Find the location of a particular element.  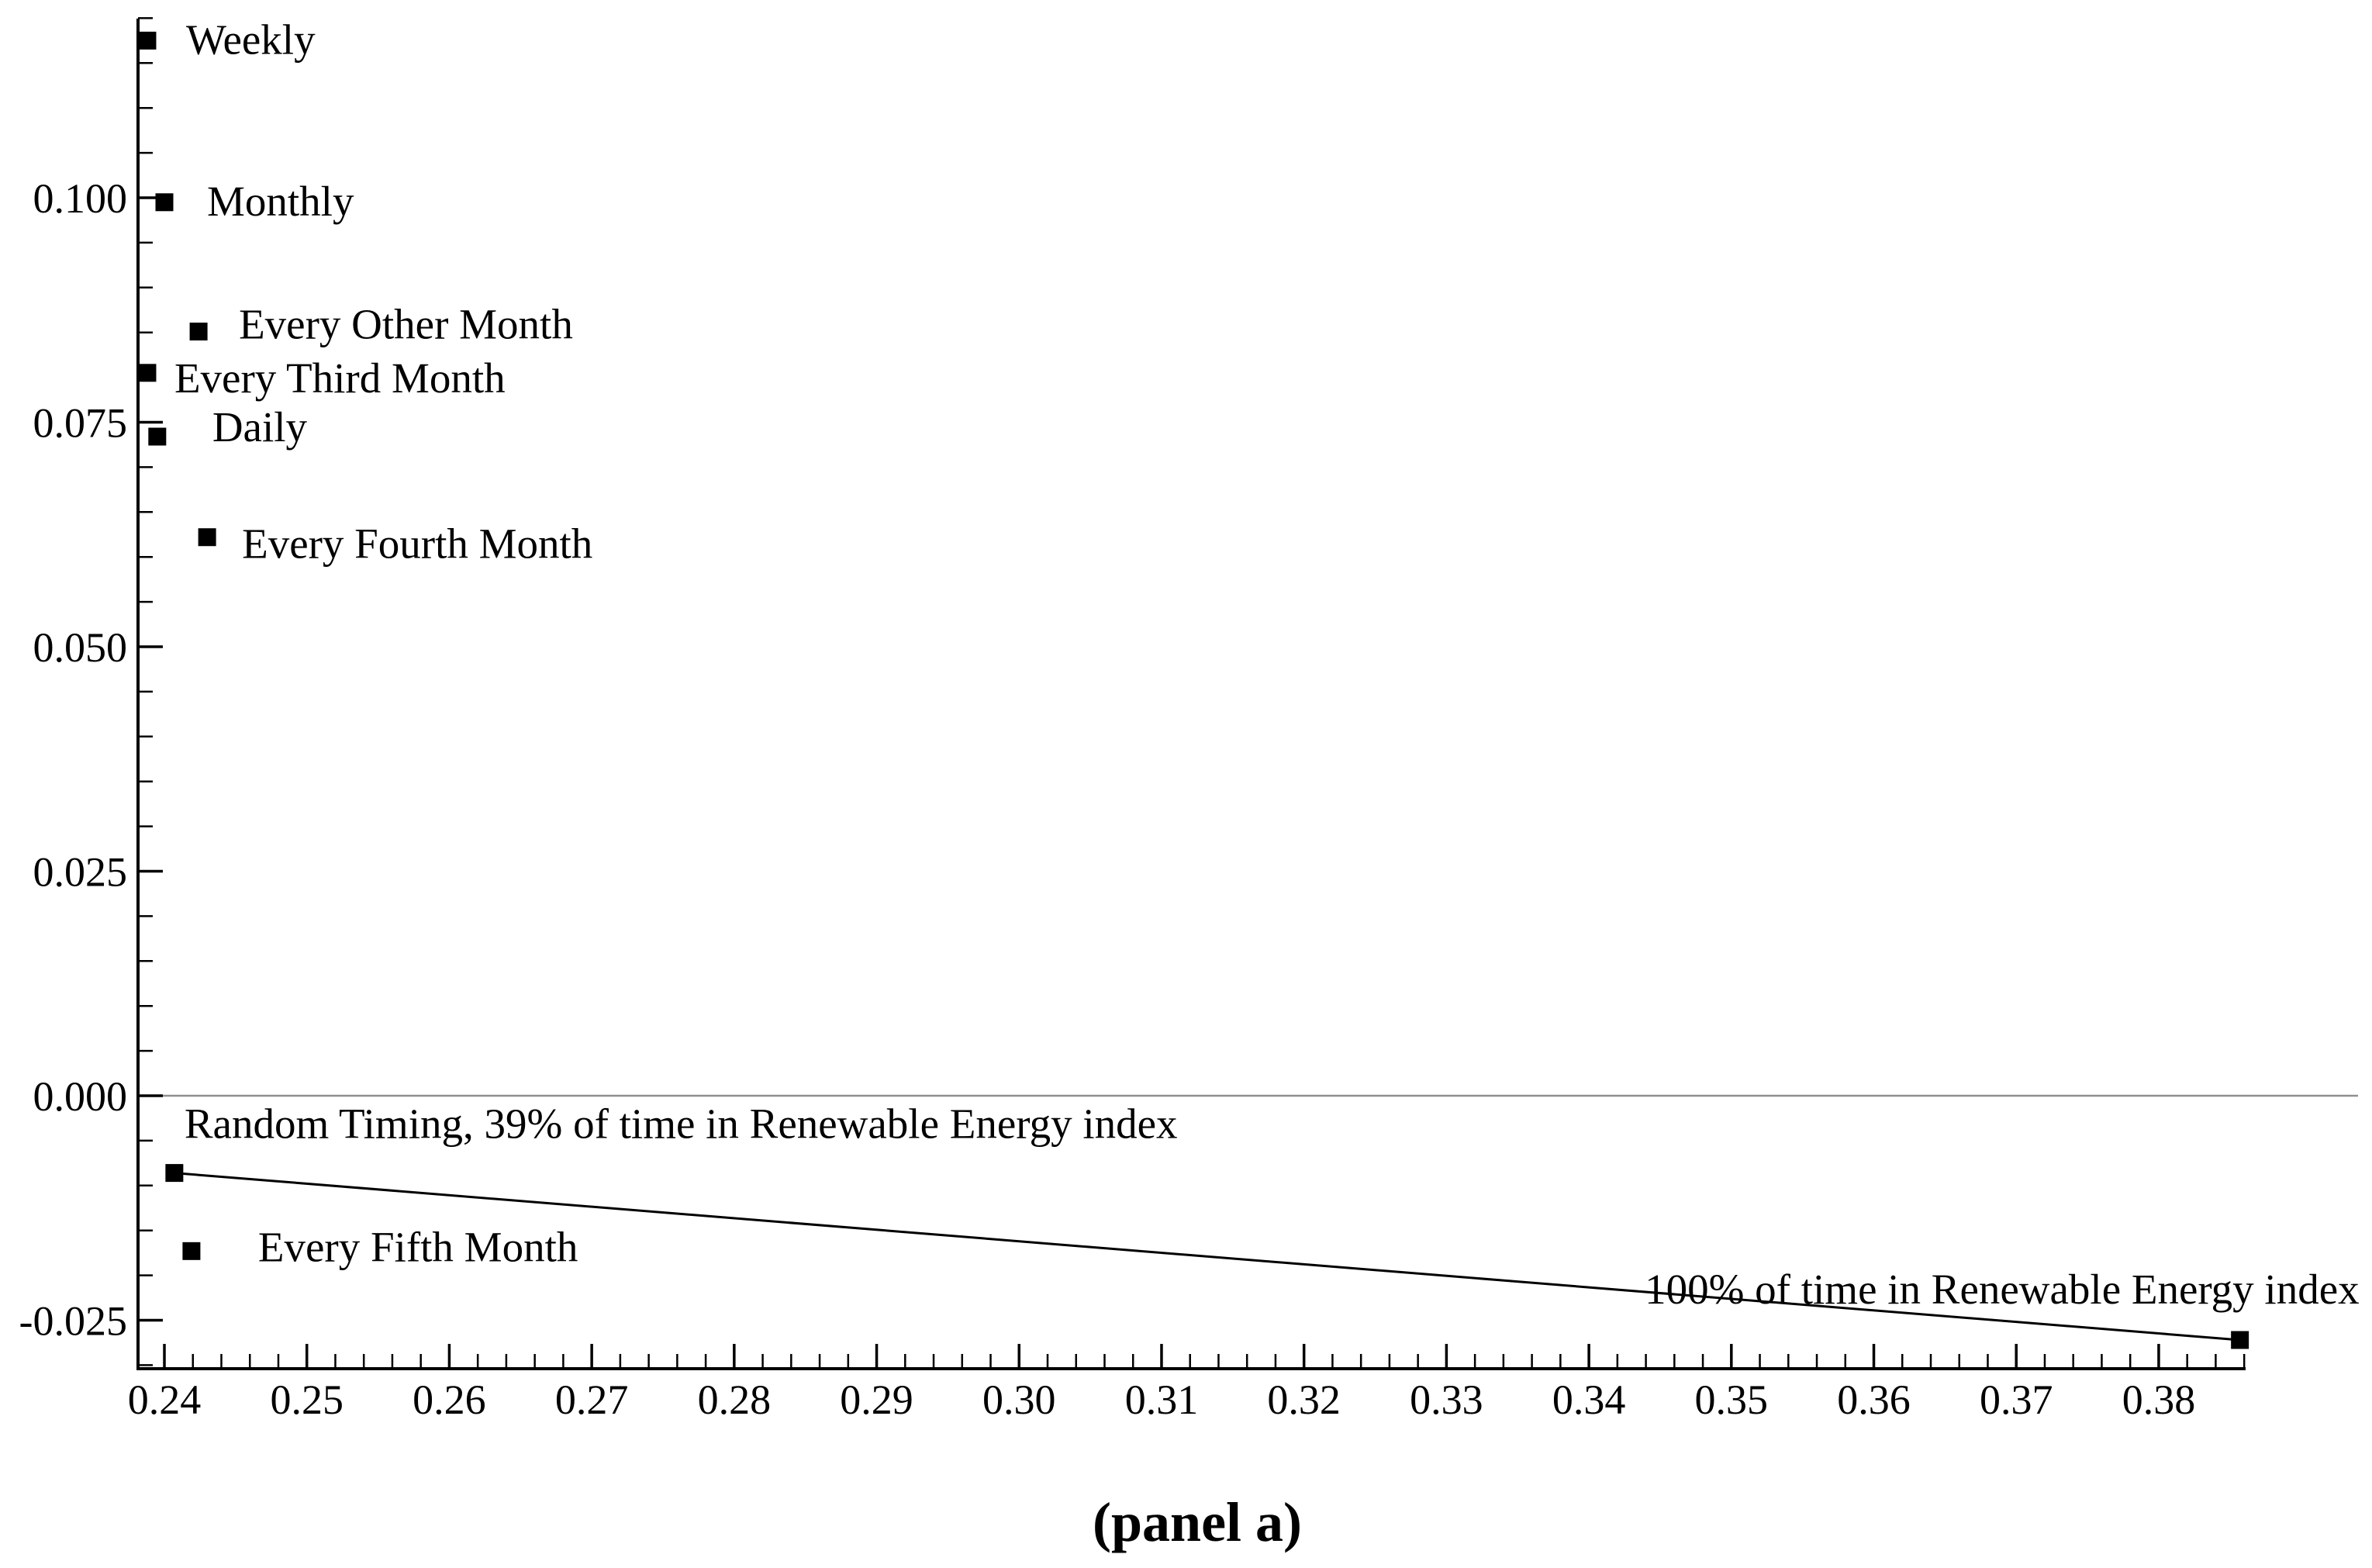

y-tick-label: 0.000 is located at coordinates (80, 1096).